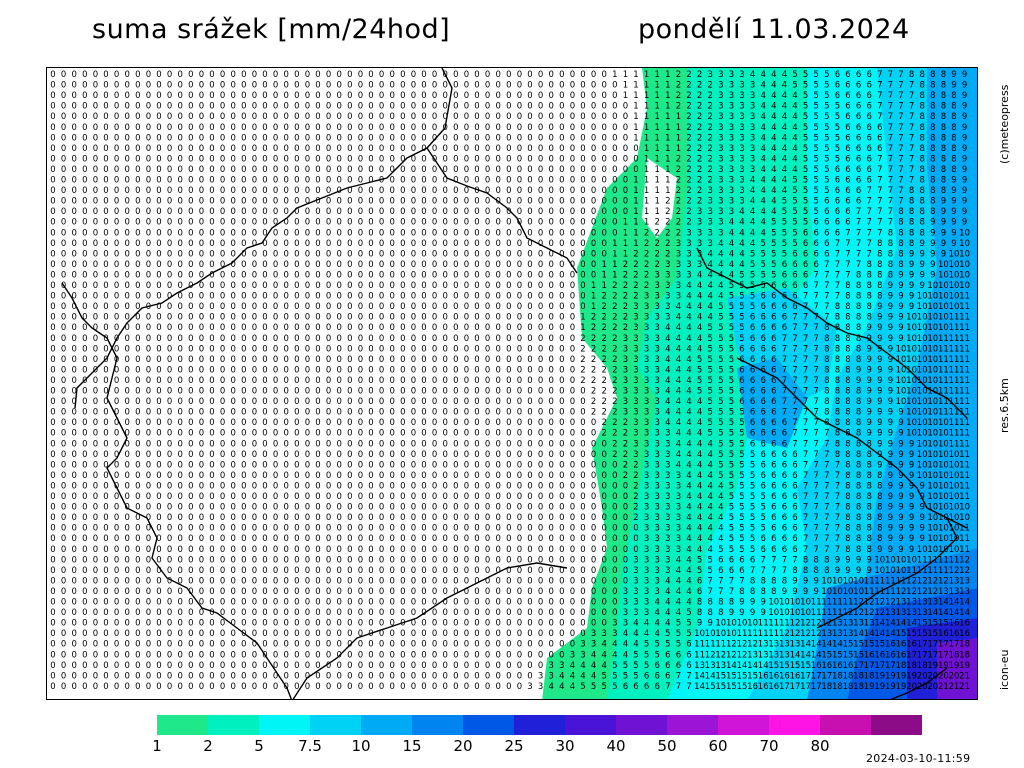 The width and height of the screenshot is (1024, 768). I want to click on grid-value: 18, so click(901, 666).